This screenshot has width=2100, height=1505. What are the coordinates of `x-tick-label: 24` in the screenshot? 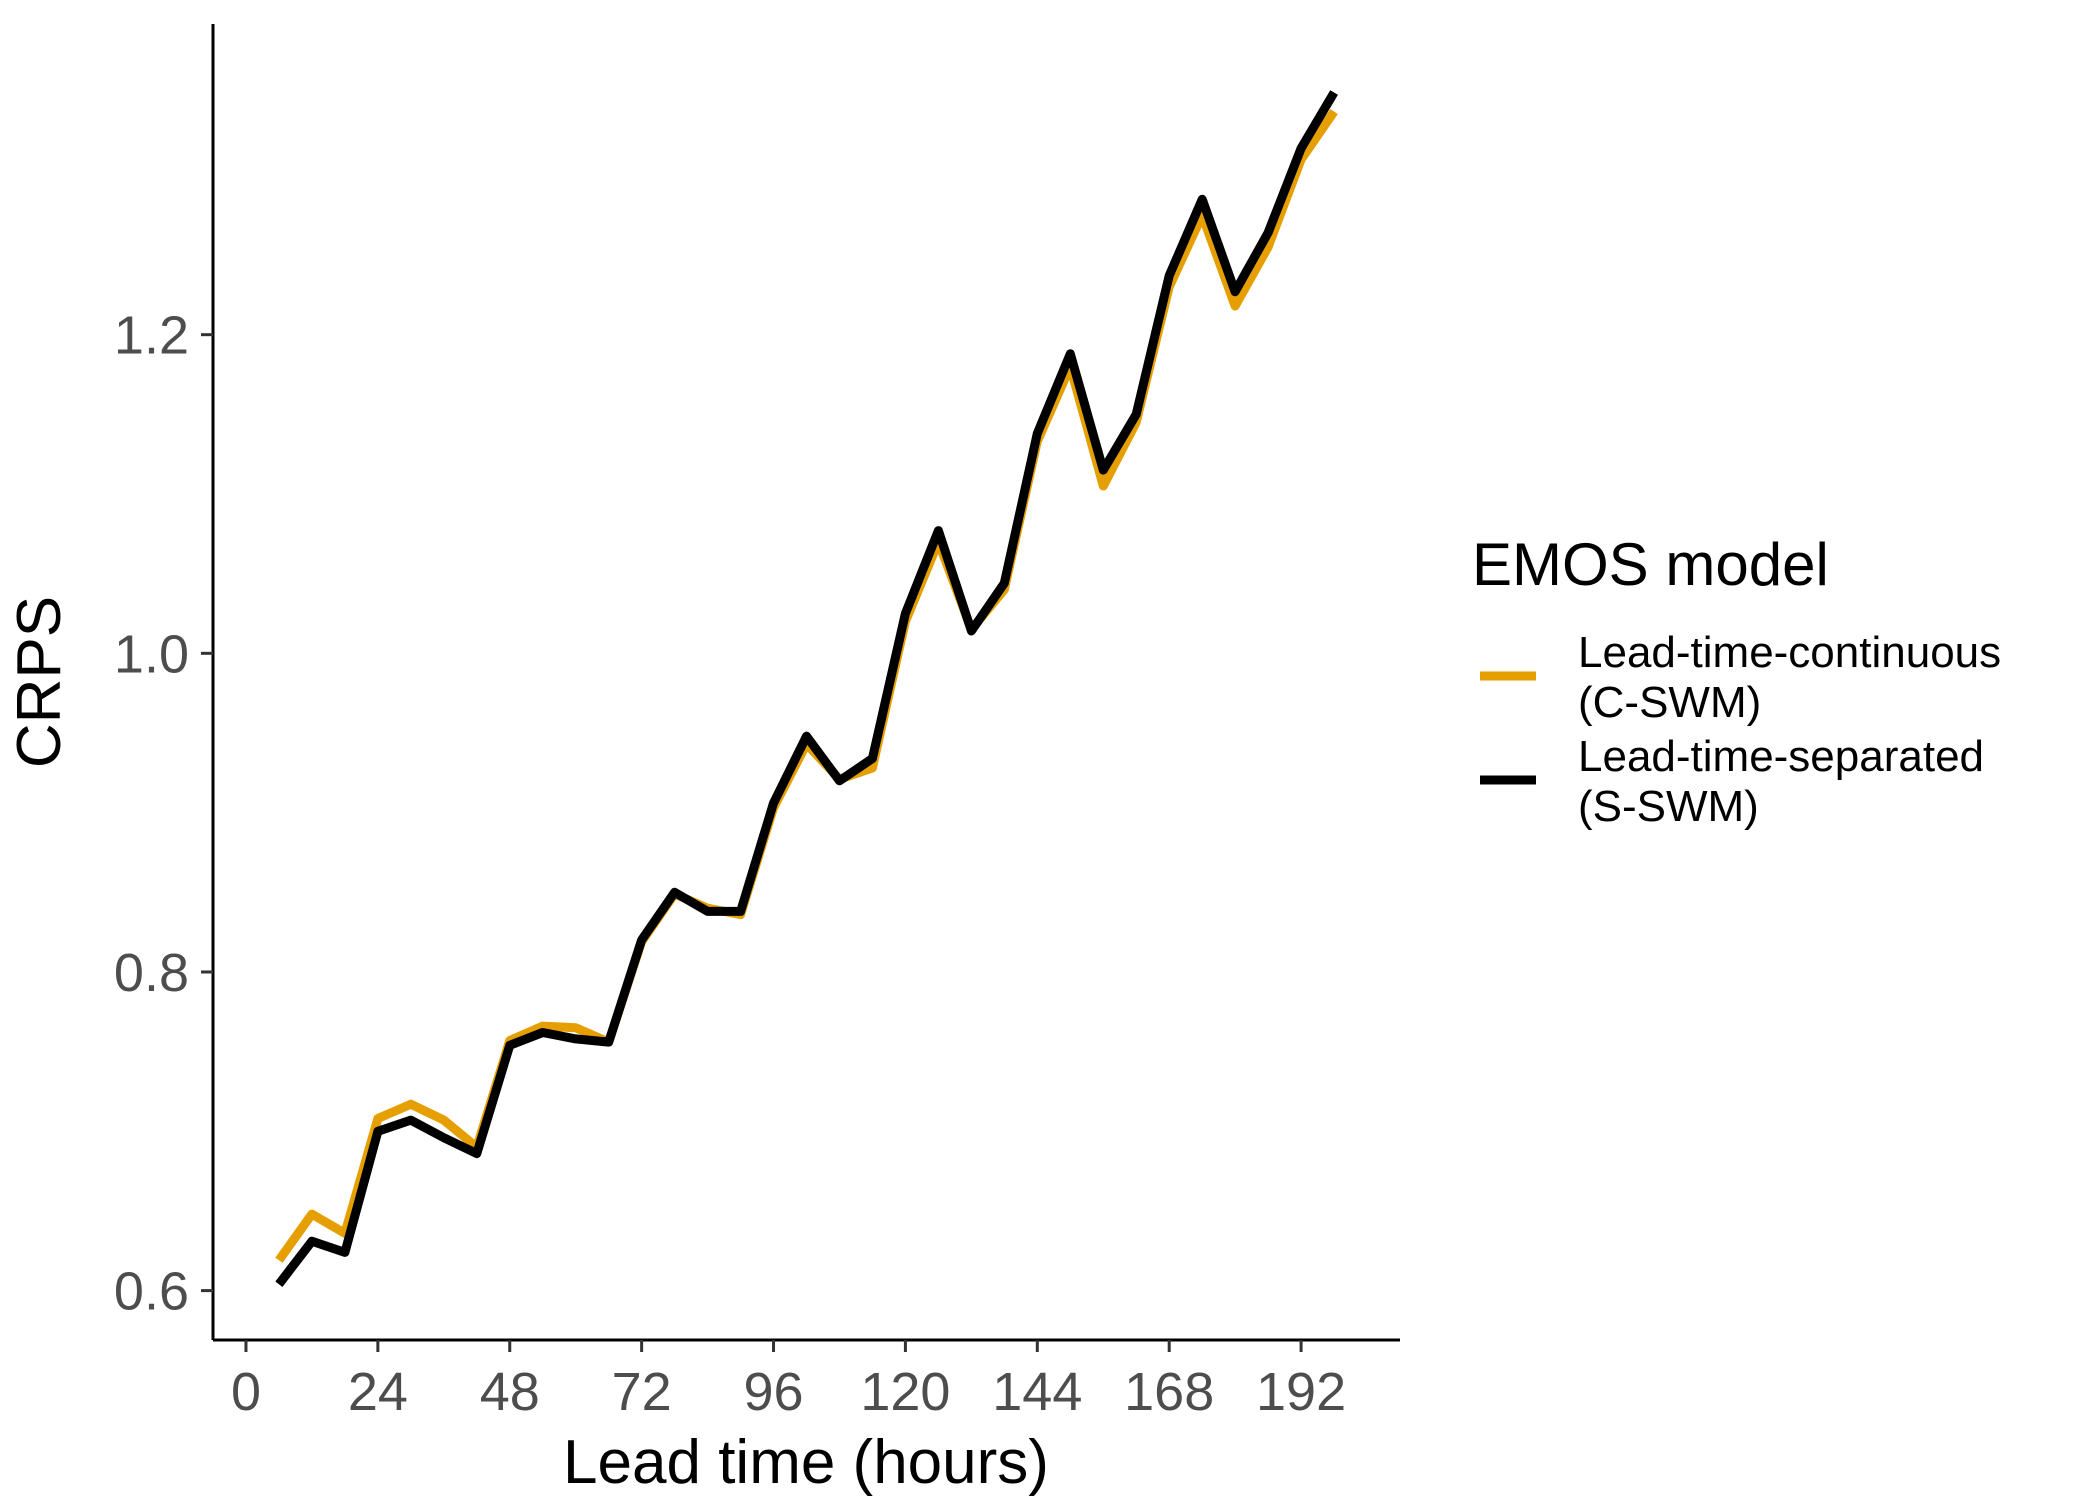 It's located at (378, 1392).